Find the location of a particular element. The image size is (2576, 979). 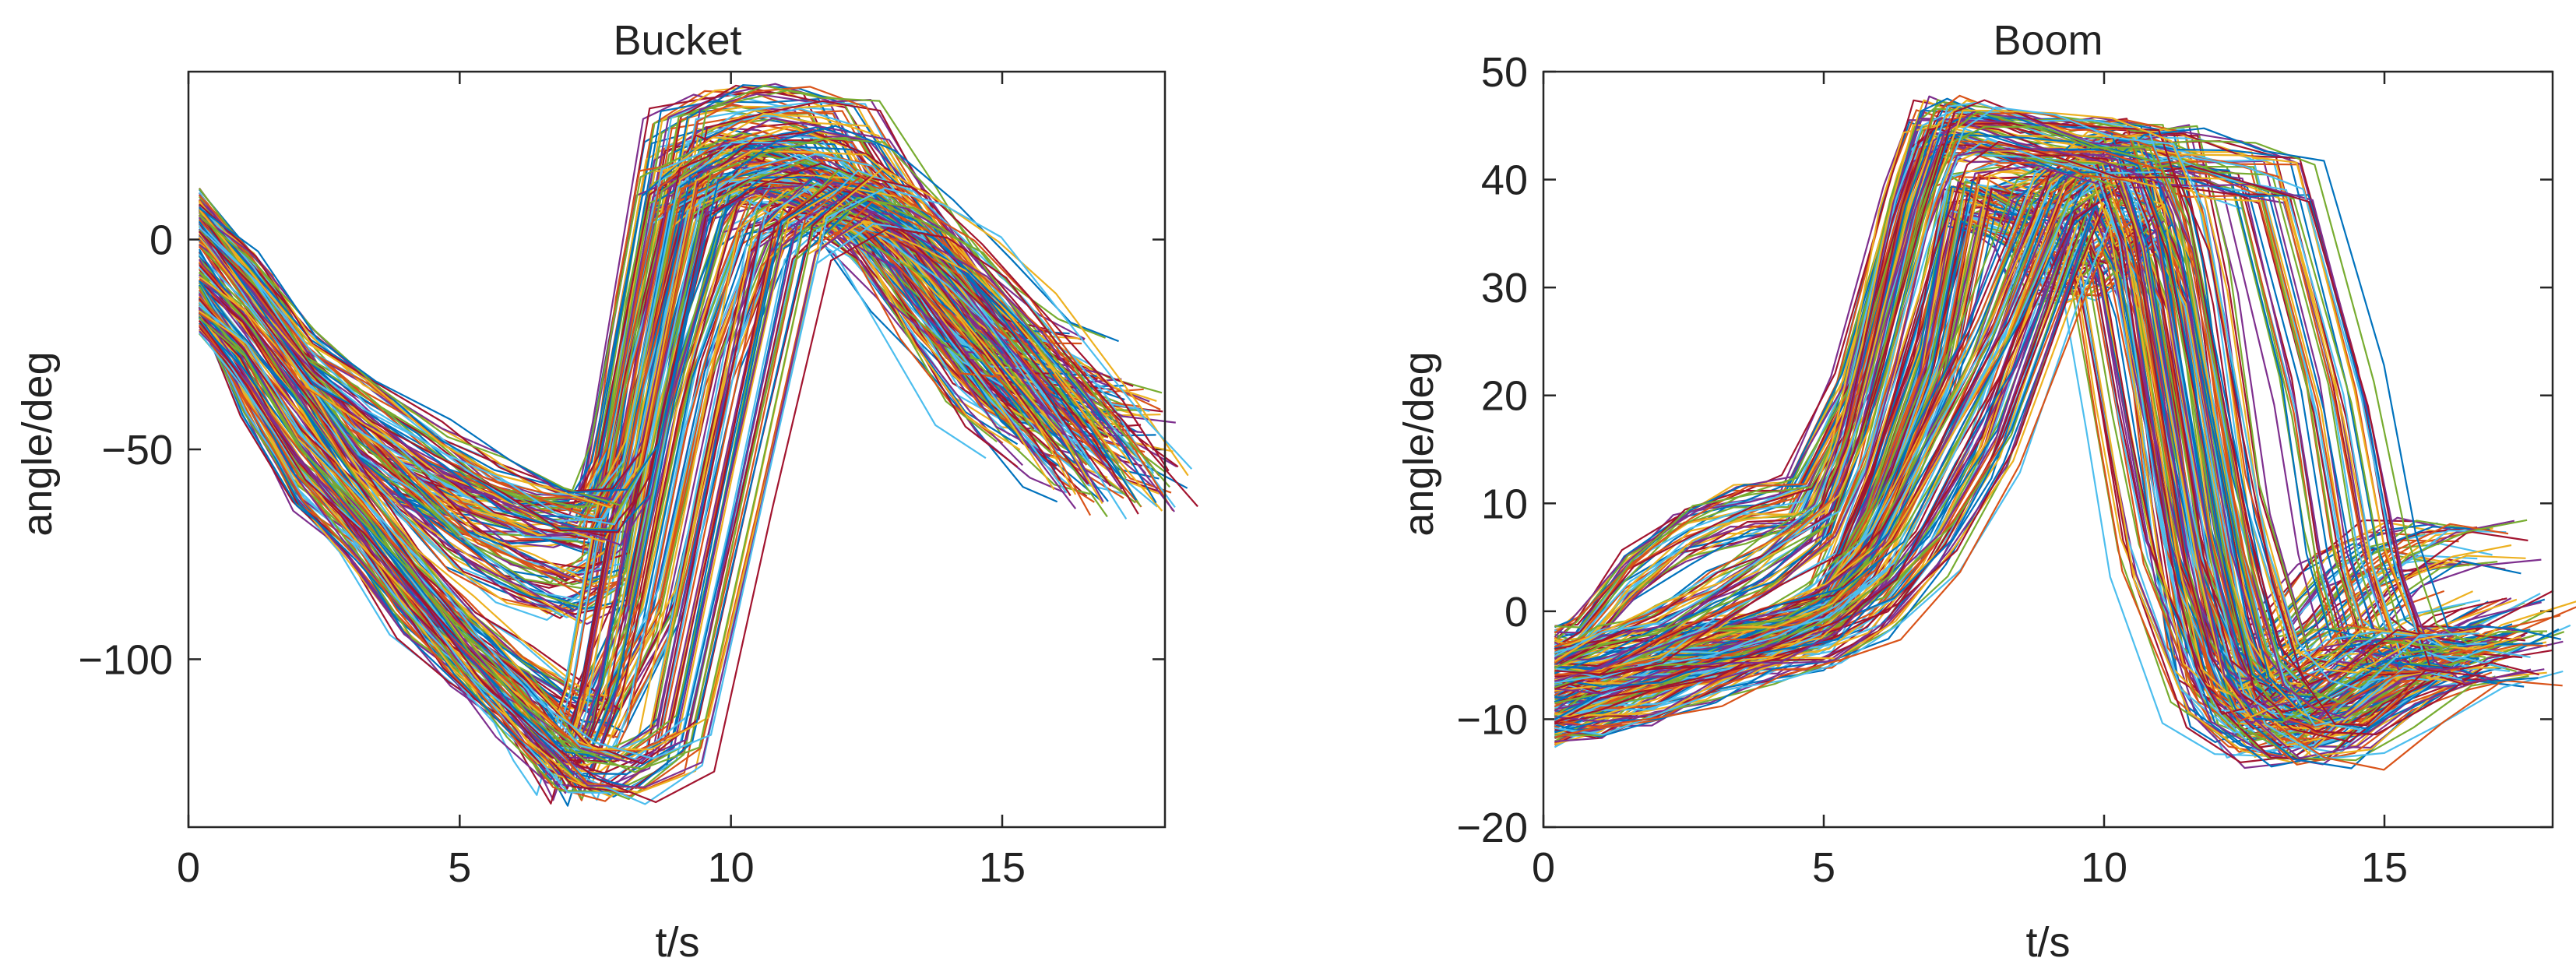

y-tick-label: 10 is located at coordinates (1504, 504).